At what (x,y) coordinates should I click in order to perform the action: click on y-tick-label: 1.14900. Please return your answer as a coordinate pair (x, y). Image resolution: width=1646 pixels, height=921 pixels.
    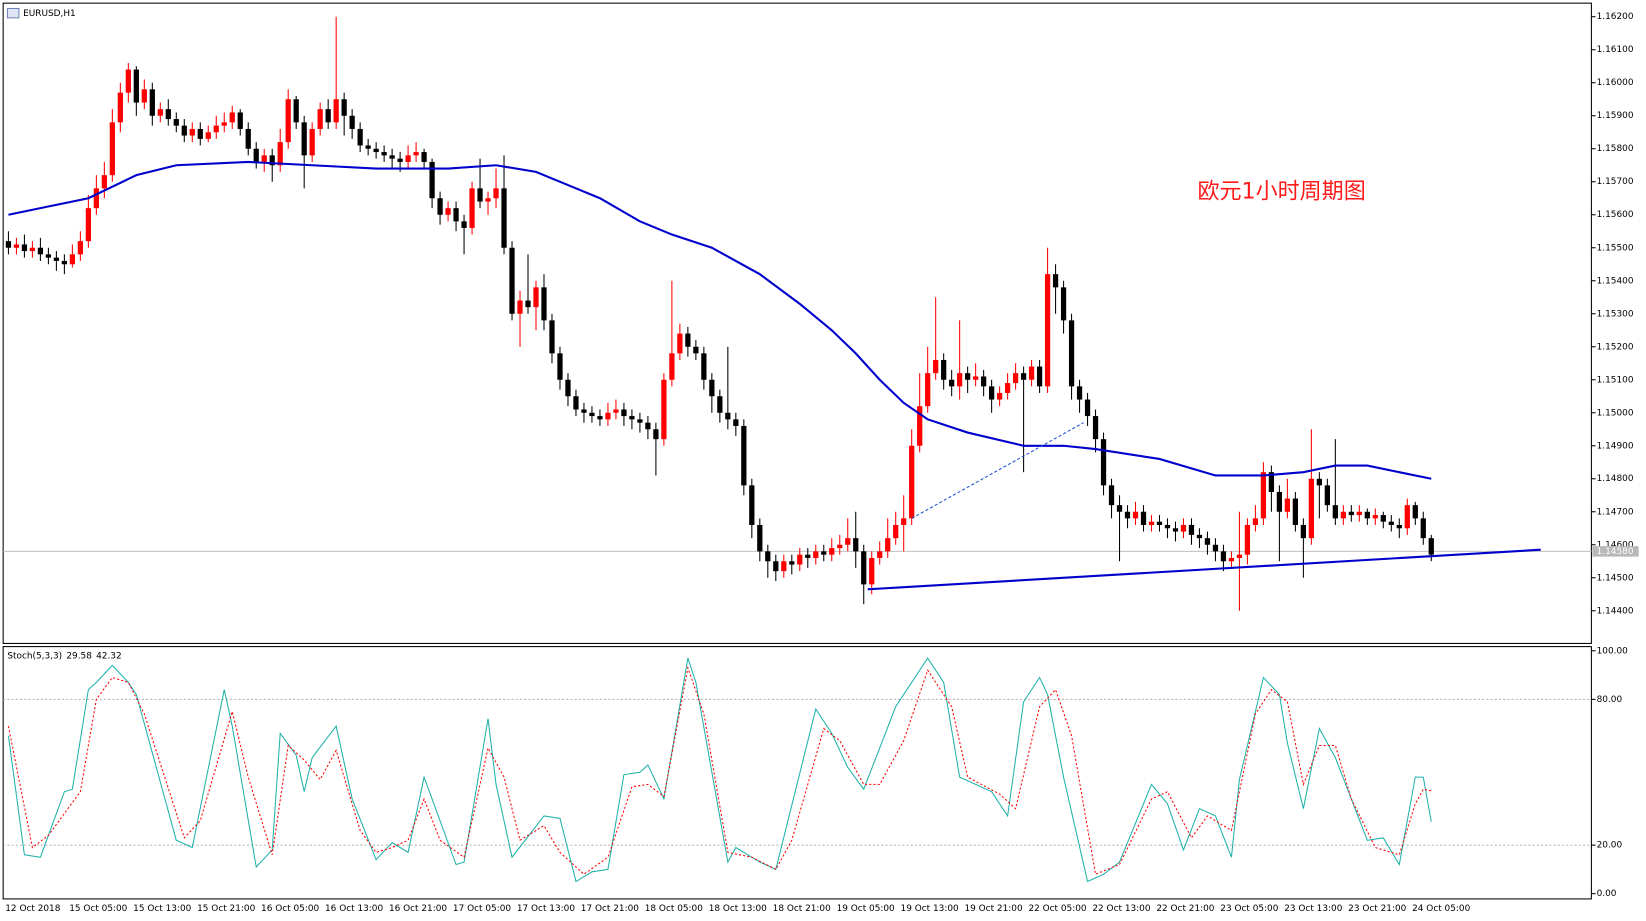
    Looking at the image, I should click on (1615, 446).